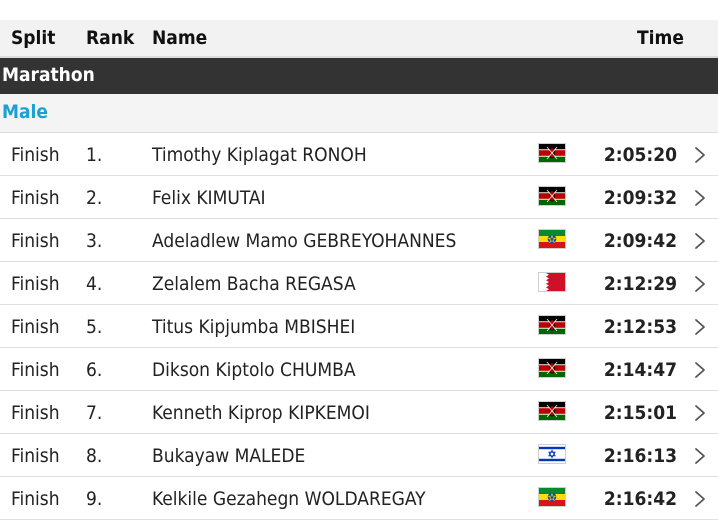  Describe the element at coordinates (94, 327) in the screenshot. I see `rank-cell: 5.` at that location.